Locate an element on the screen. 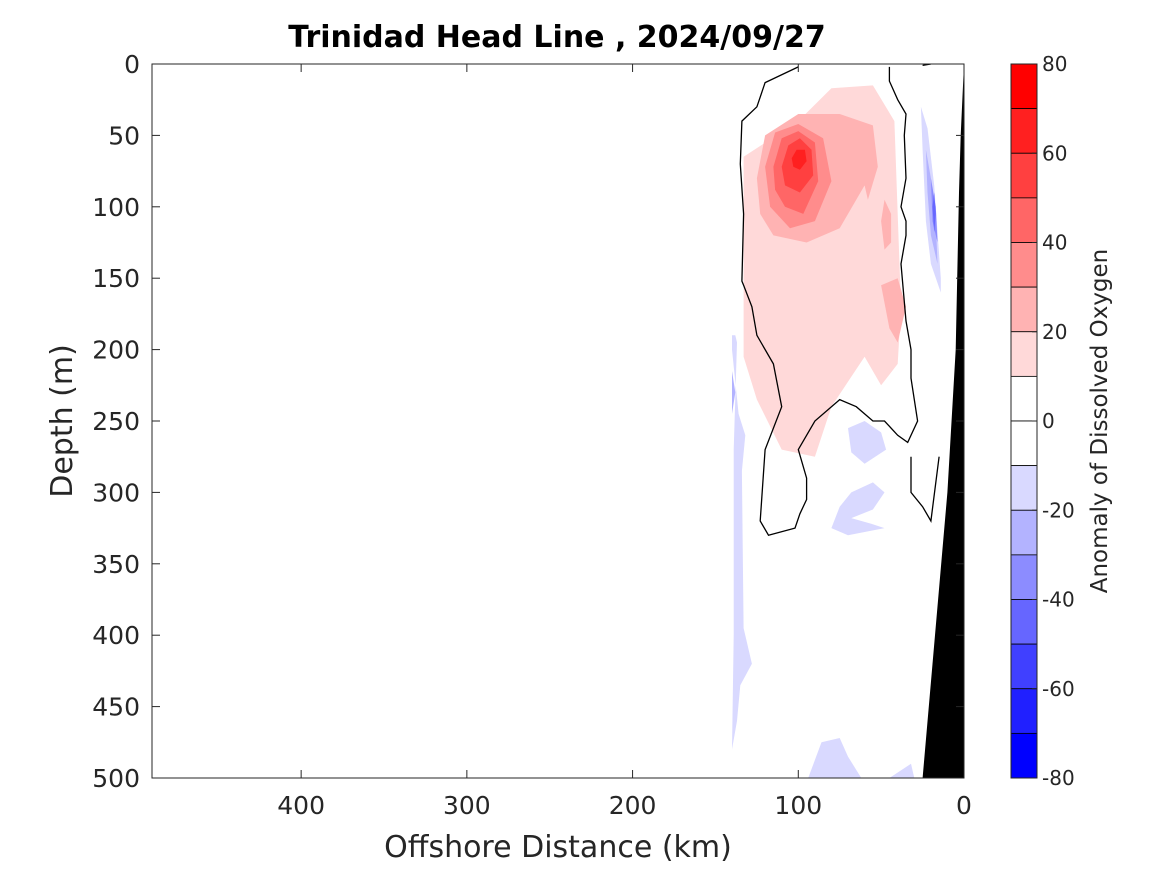  colorbar-tick-label: 20 is located at coordinates (1054, 332).